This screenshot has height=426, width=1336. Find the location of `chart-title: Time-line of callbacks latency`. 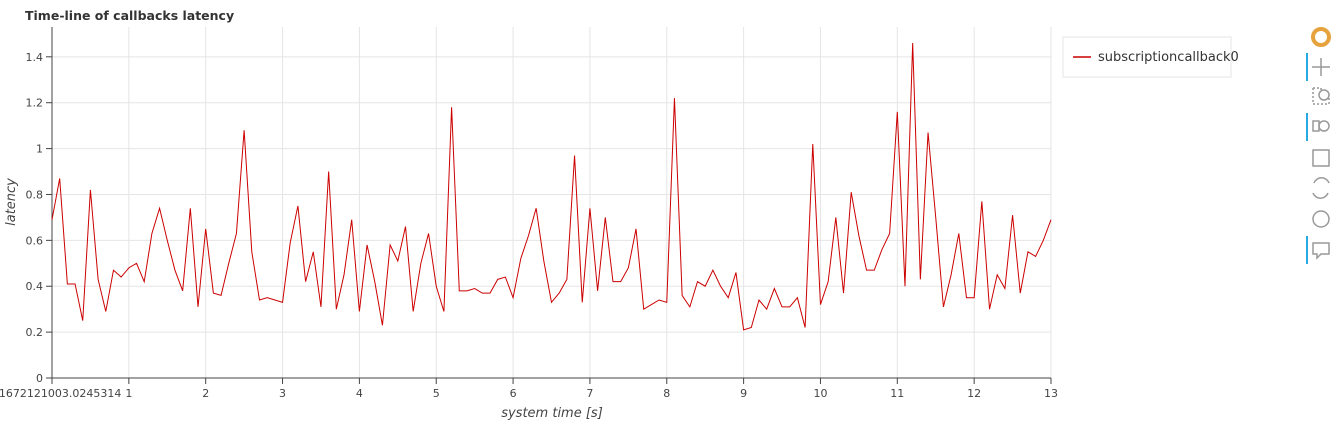

chart-title: Time-line of callbacks latency is located at coordinates (129, 15).